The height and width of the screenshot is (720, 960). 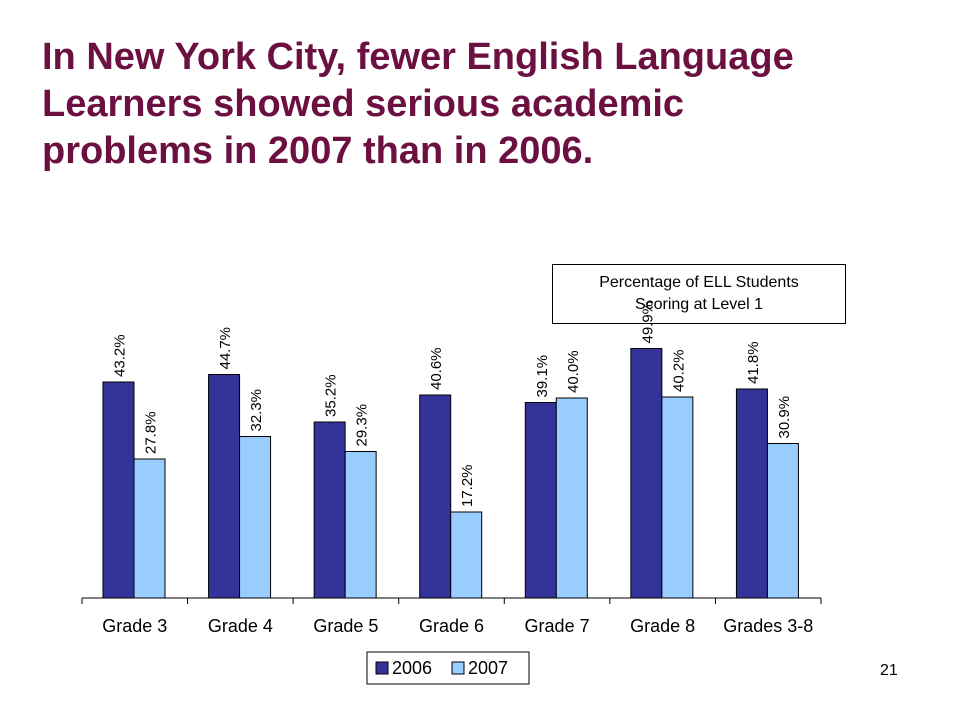 I want to click on x-axis, so click(x=451, y=600).